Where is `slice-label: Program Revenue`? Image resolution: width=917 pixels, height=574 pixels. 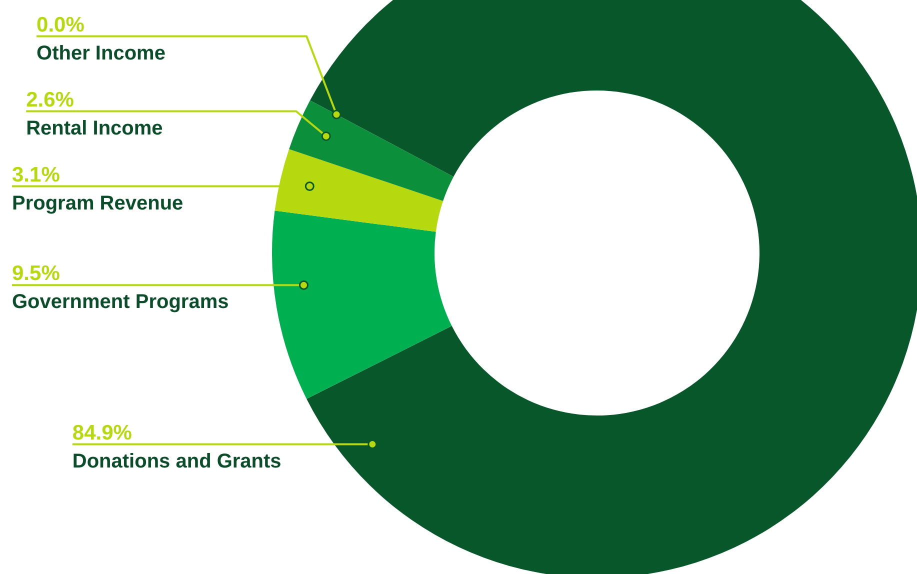 slice-label: Program Revenue is located at coordinates (98, 203).